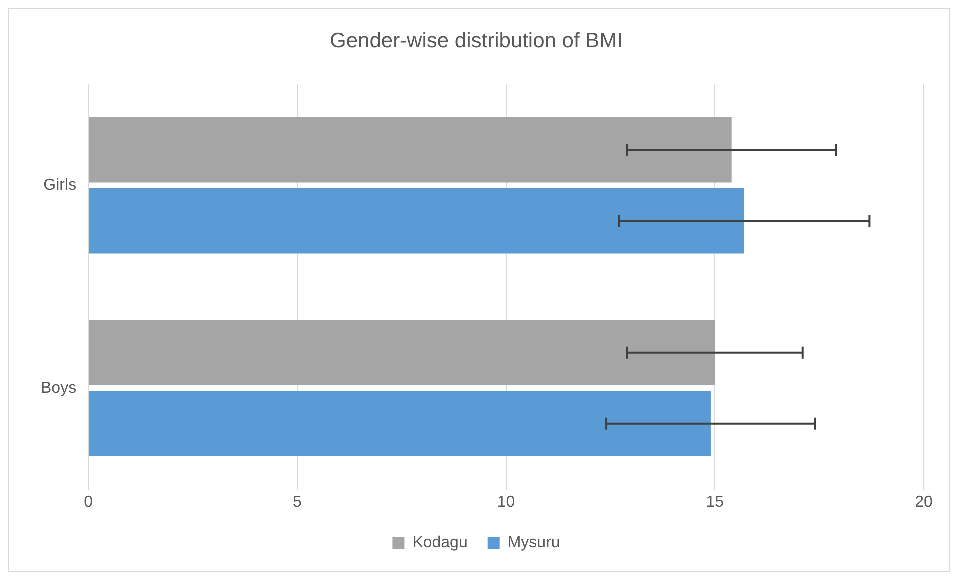 This screenshot has height=581, width=959. I want to click on y-tick-label: Girls, so click(60, 185).